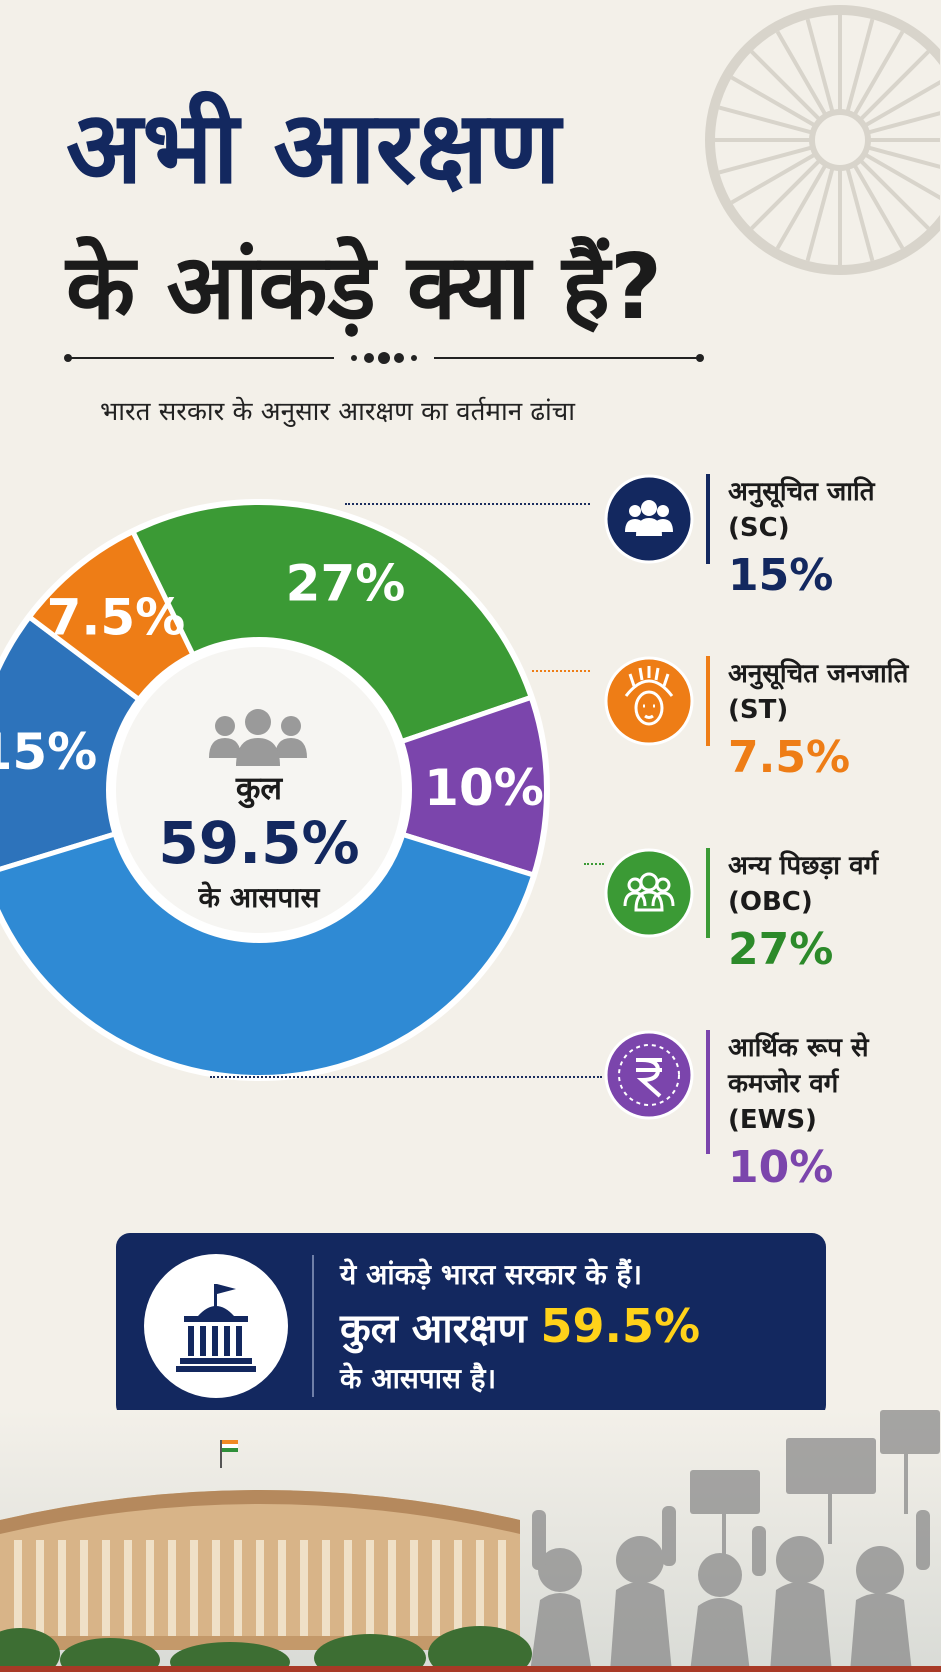 The height and width of the screenshot is (1672, 941). Describe the element at coordinates (384, 358) in the screenshot. I see `ornamental-divider` at that location.